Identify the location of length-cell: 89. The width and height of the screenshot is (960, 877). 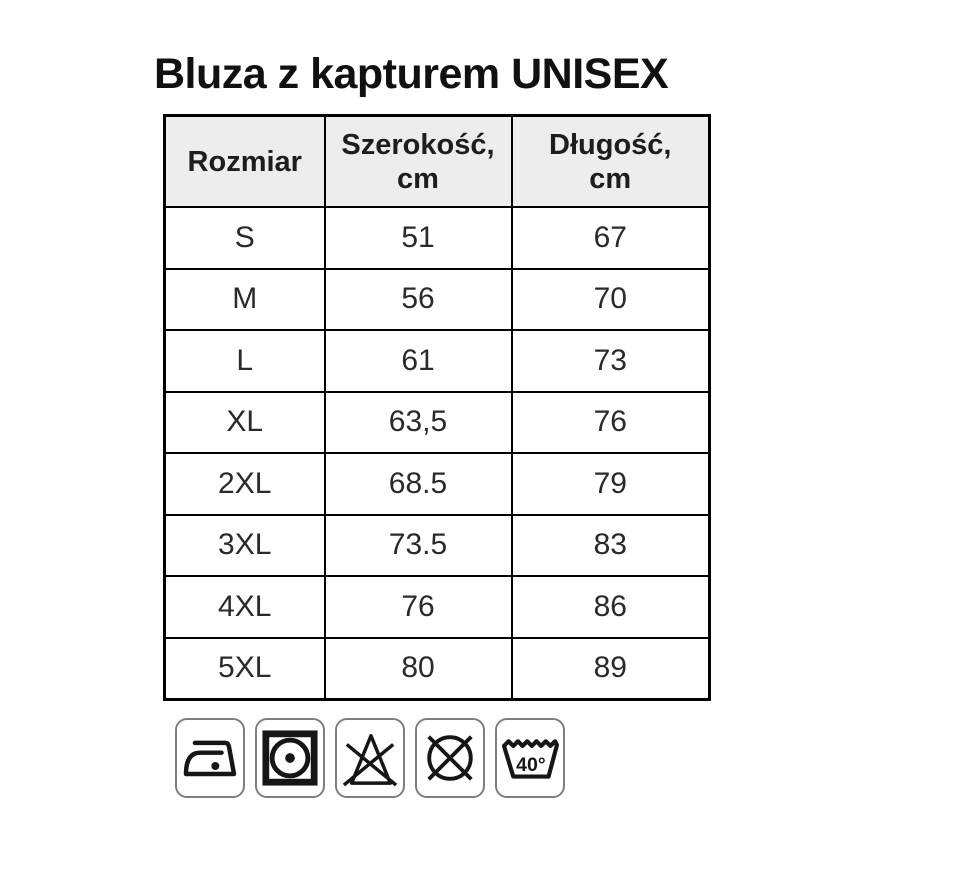
(610, 668).